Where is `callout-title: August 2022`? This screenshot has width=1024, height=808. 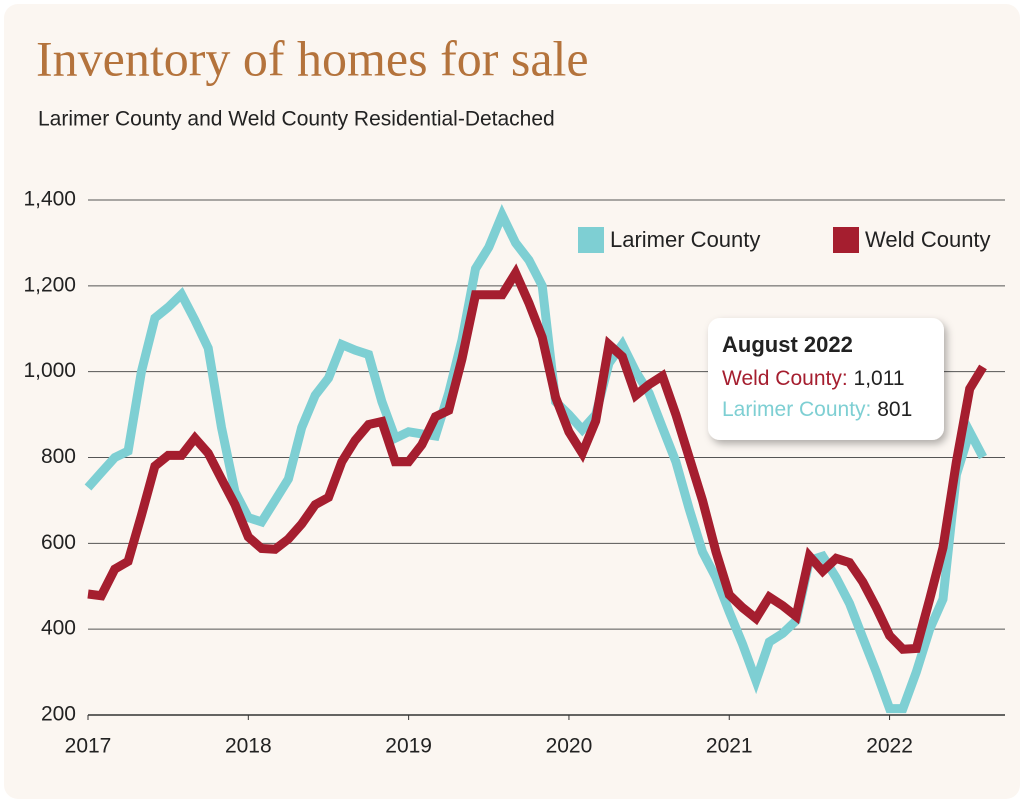
callout-title: August 2022 is located at coordinates (787, 344).